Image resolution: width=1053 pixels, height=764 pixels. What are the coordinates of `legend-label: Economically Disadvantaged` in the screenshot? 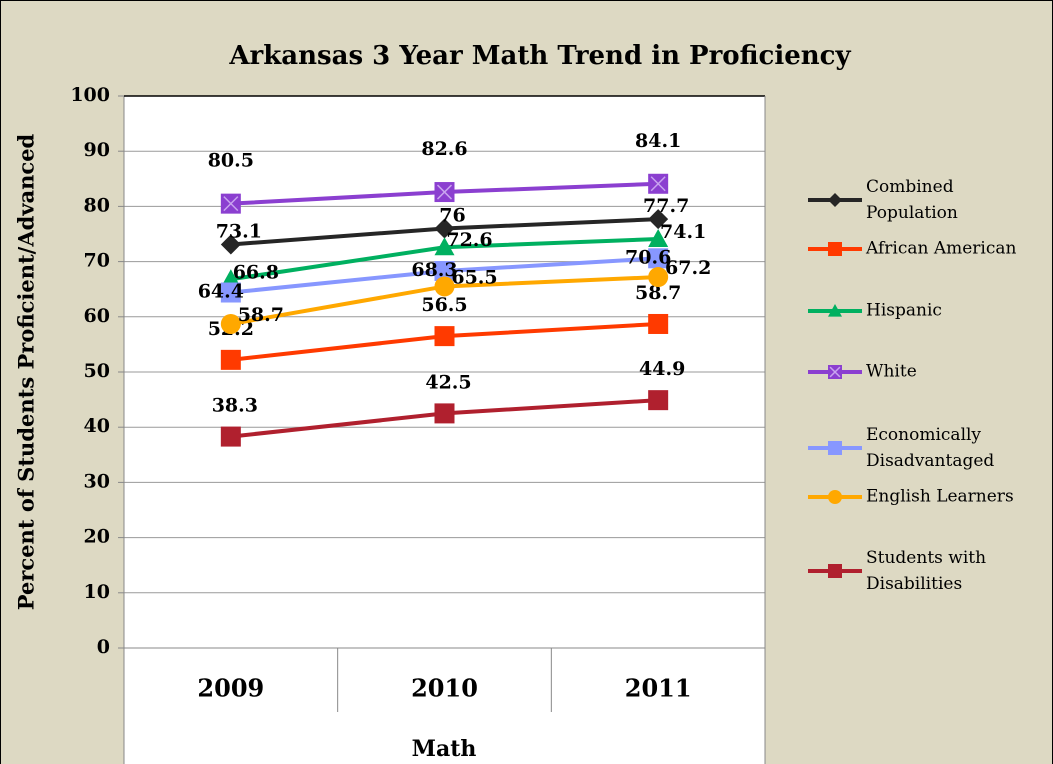 It's located at (930, 448).